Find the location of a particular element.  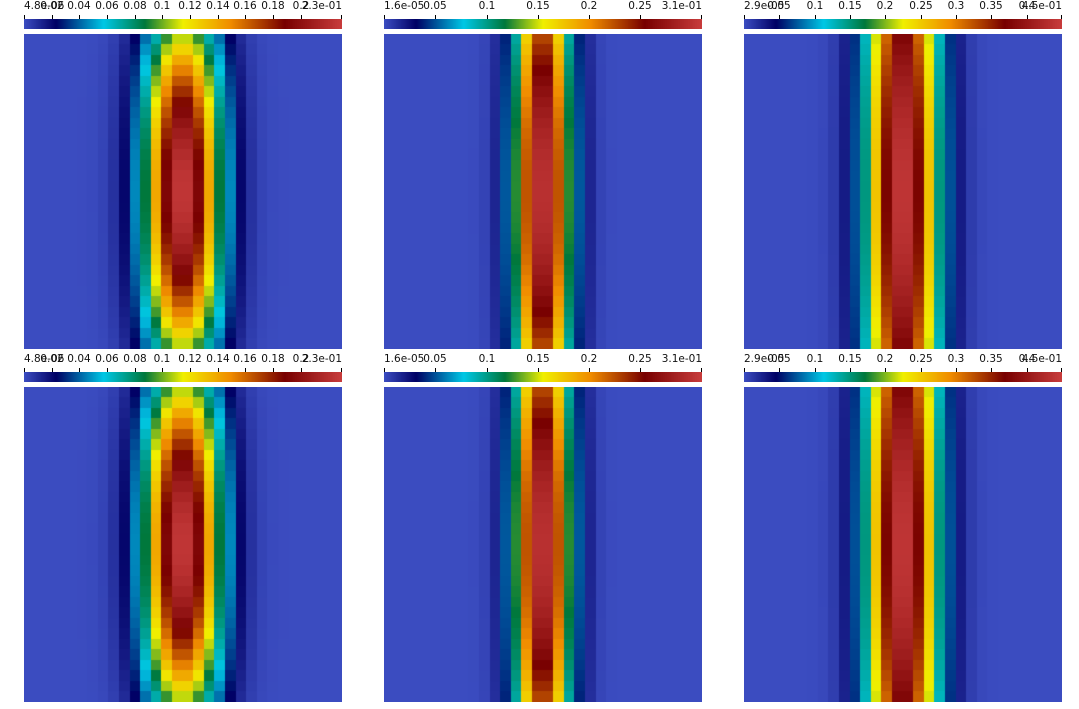

colorbar-tick-label: 2.9e-05 is located at coordinates (764, 6).